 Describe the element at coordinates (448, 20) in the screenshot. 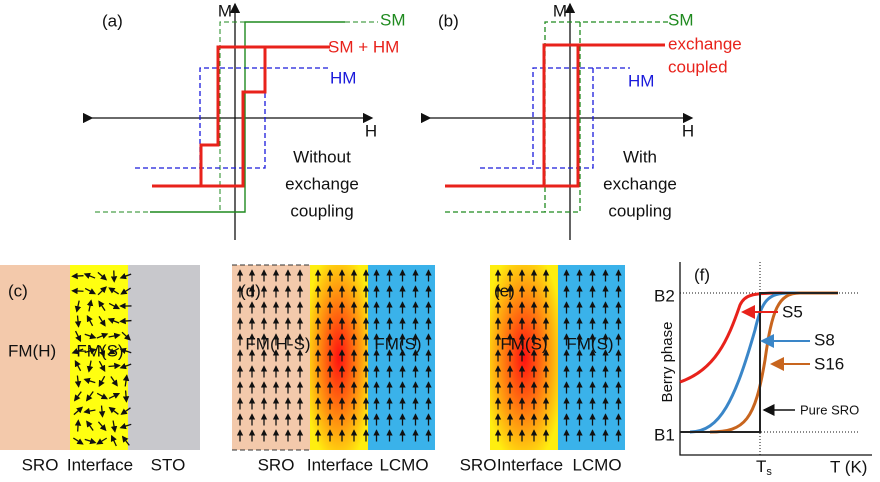

I see `panel-label: (b)` at that location.